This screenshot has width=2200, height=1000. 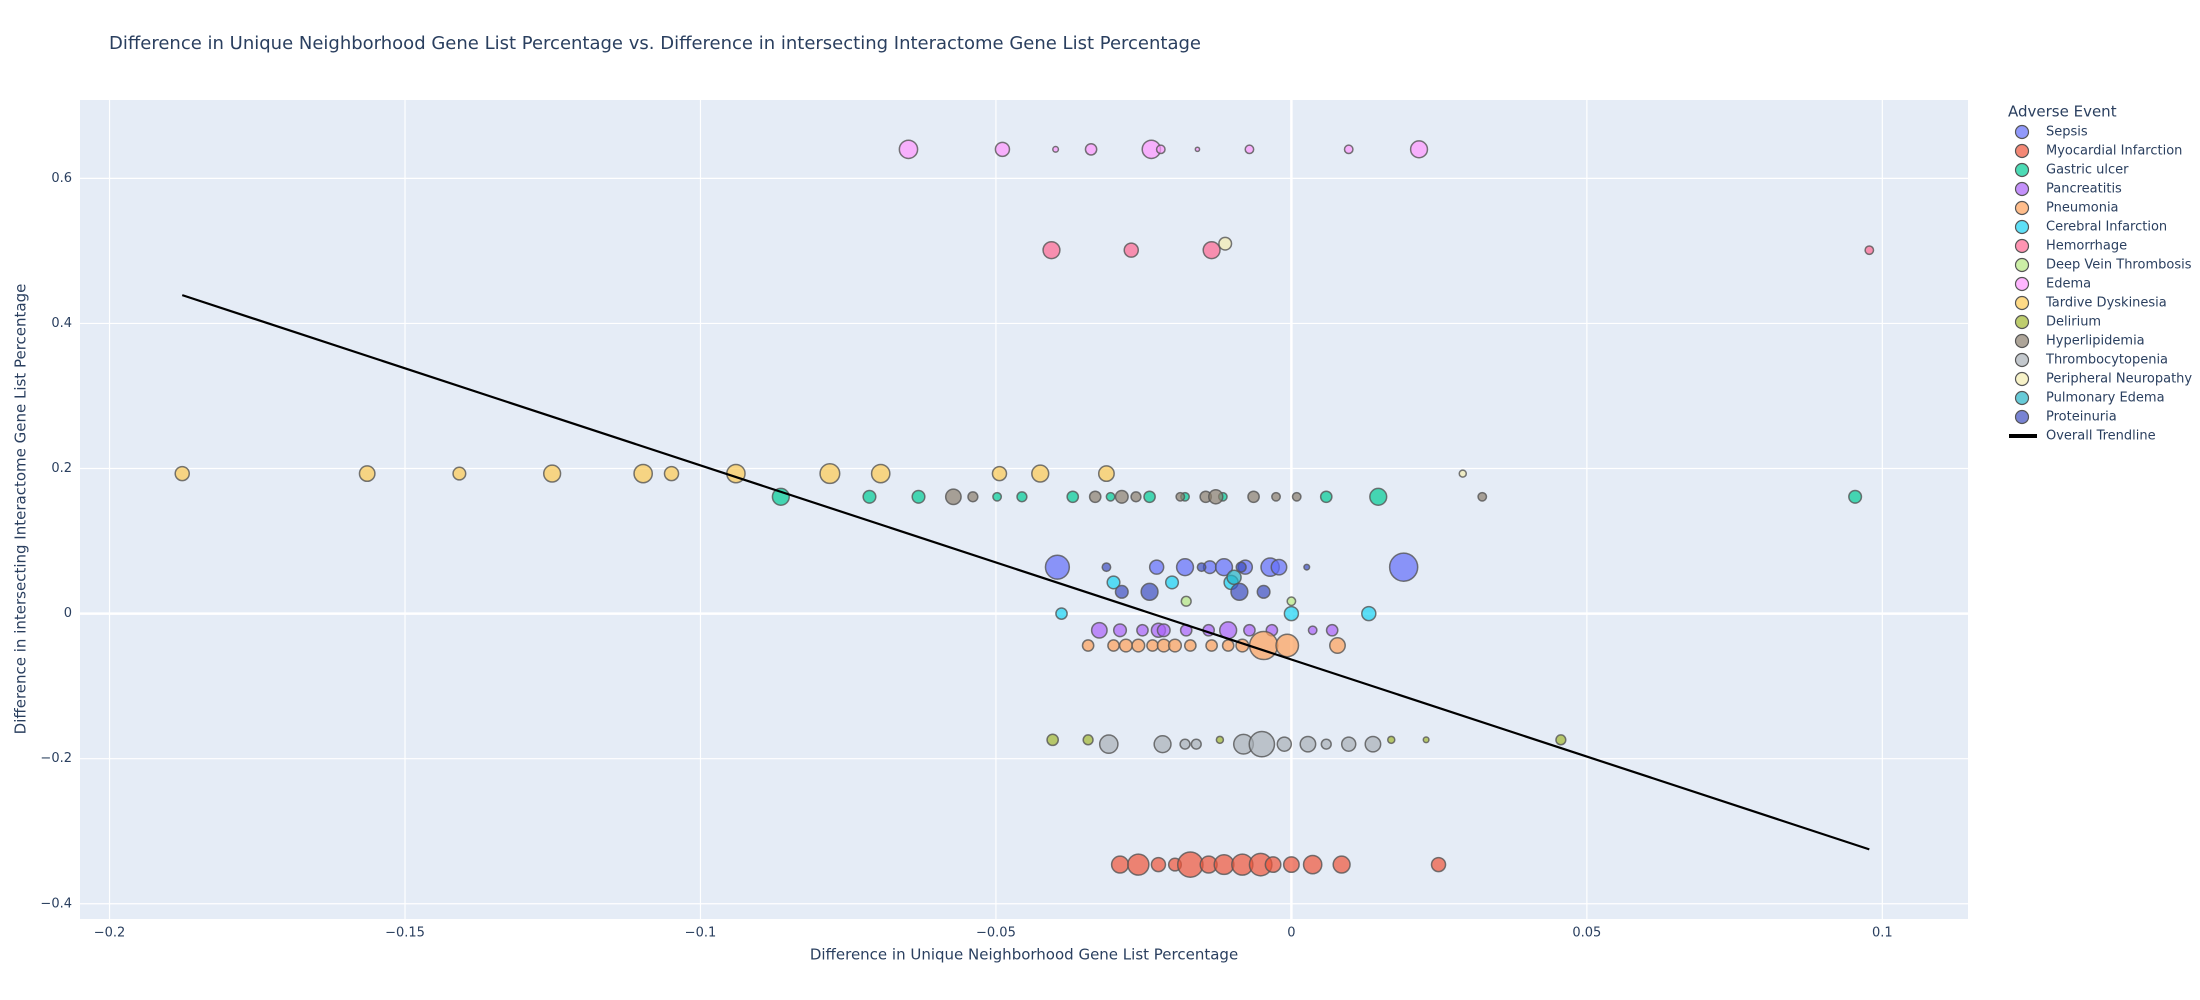 What do you see at coordinates (61, 468) in the screenshot?
I see `y-tick-label: 0.2` at bounding box center [61, 468].